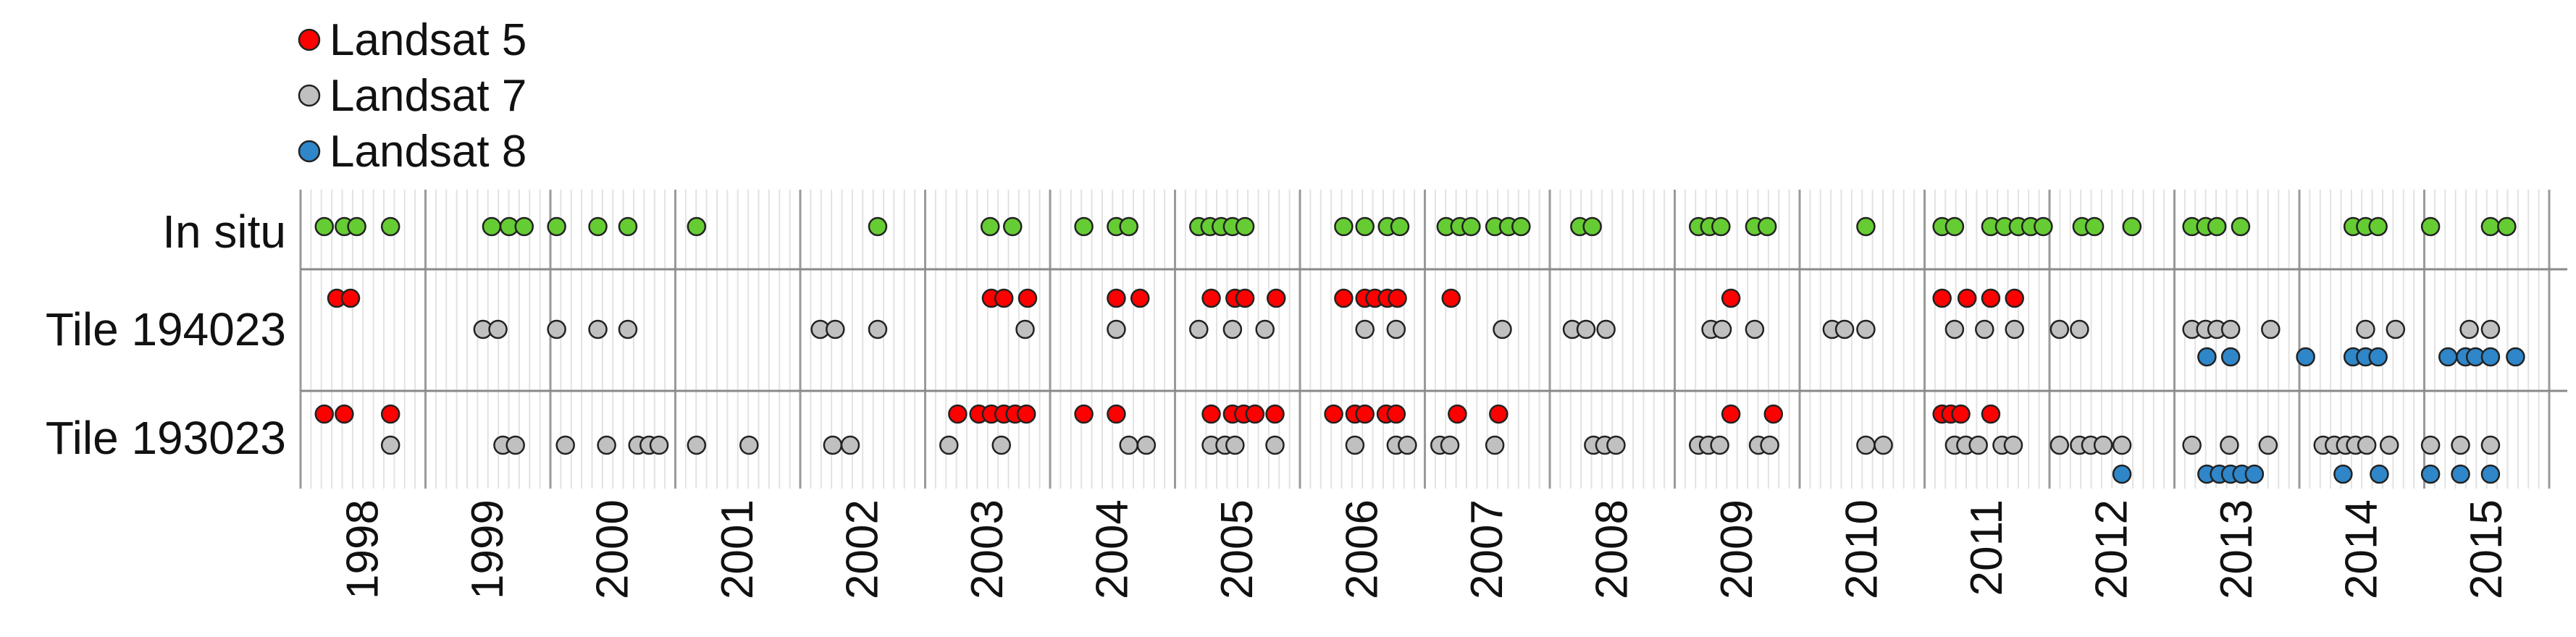 The width and height of the screenshot is (2576, 637). I want to click on year-tick-label: 1999, so click(488, 549).